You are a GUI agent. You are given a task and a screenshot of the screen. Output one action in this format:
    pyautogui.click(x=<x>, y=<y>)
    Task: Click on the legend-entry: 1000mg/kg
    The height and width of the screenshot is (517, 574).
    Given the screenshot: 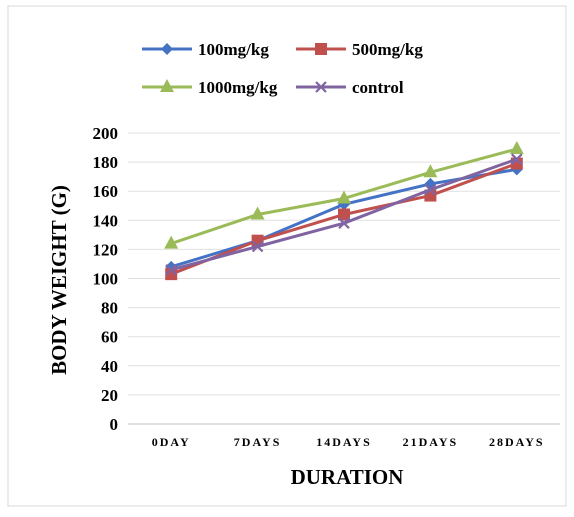 What is the action you would take?
    pyautogui.click(x=210, y=87)
    